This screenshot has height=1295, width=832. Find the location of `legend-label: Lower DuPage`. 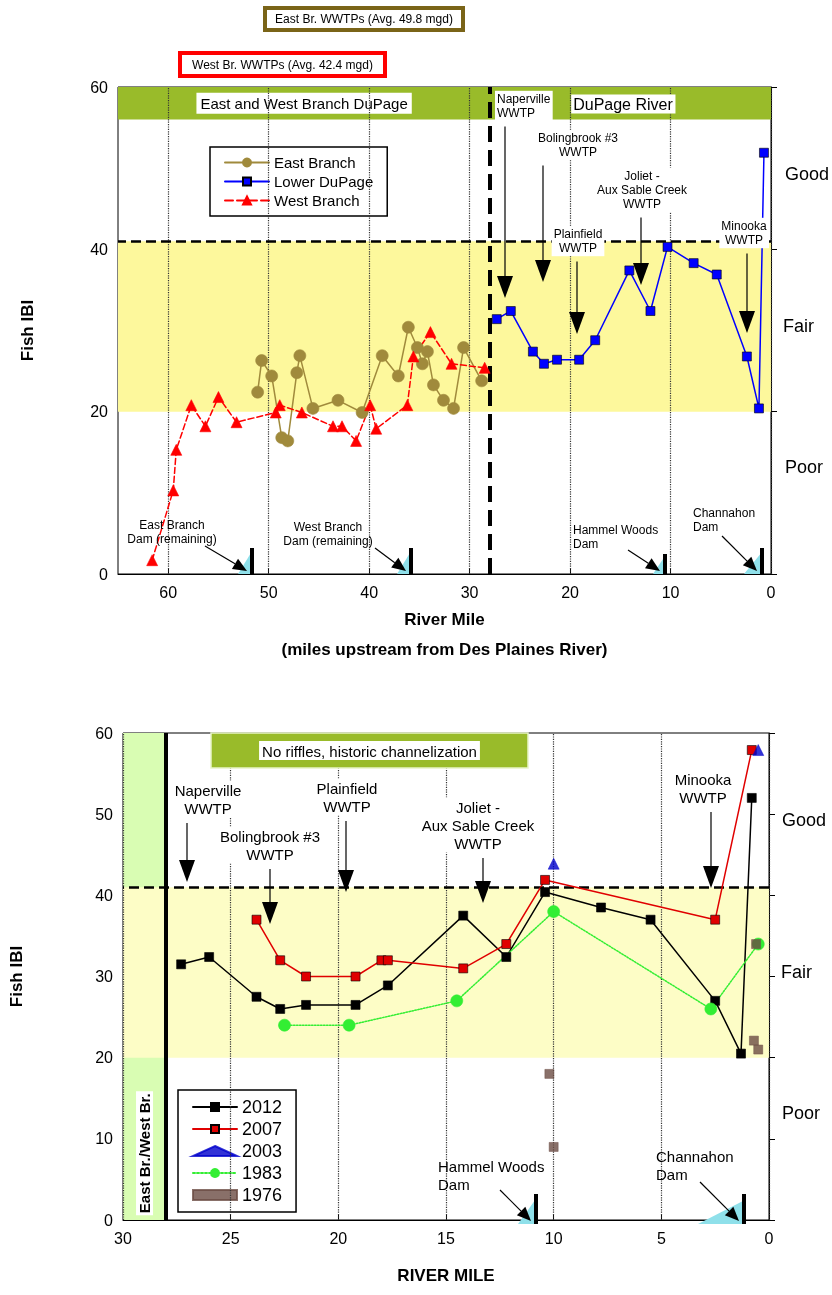

legend-label: Lower DuPage is located at coordinates (324, 181).